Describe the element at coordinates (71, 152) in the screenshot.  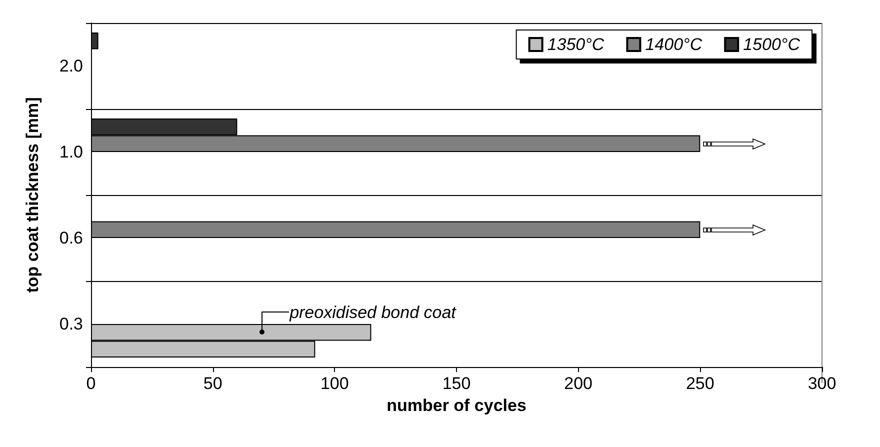
I see `y-tick-label: 1.0` at that location.